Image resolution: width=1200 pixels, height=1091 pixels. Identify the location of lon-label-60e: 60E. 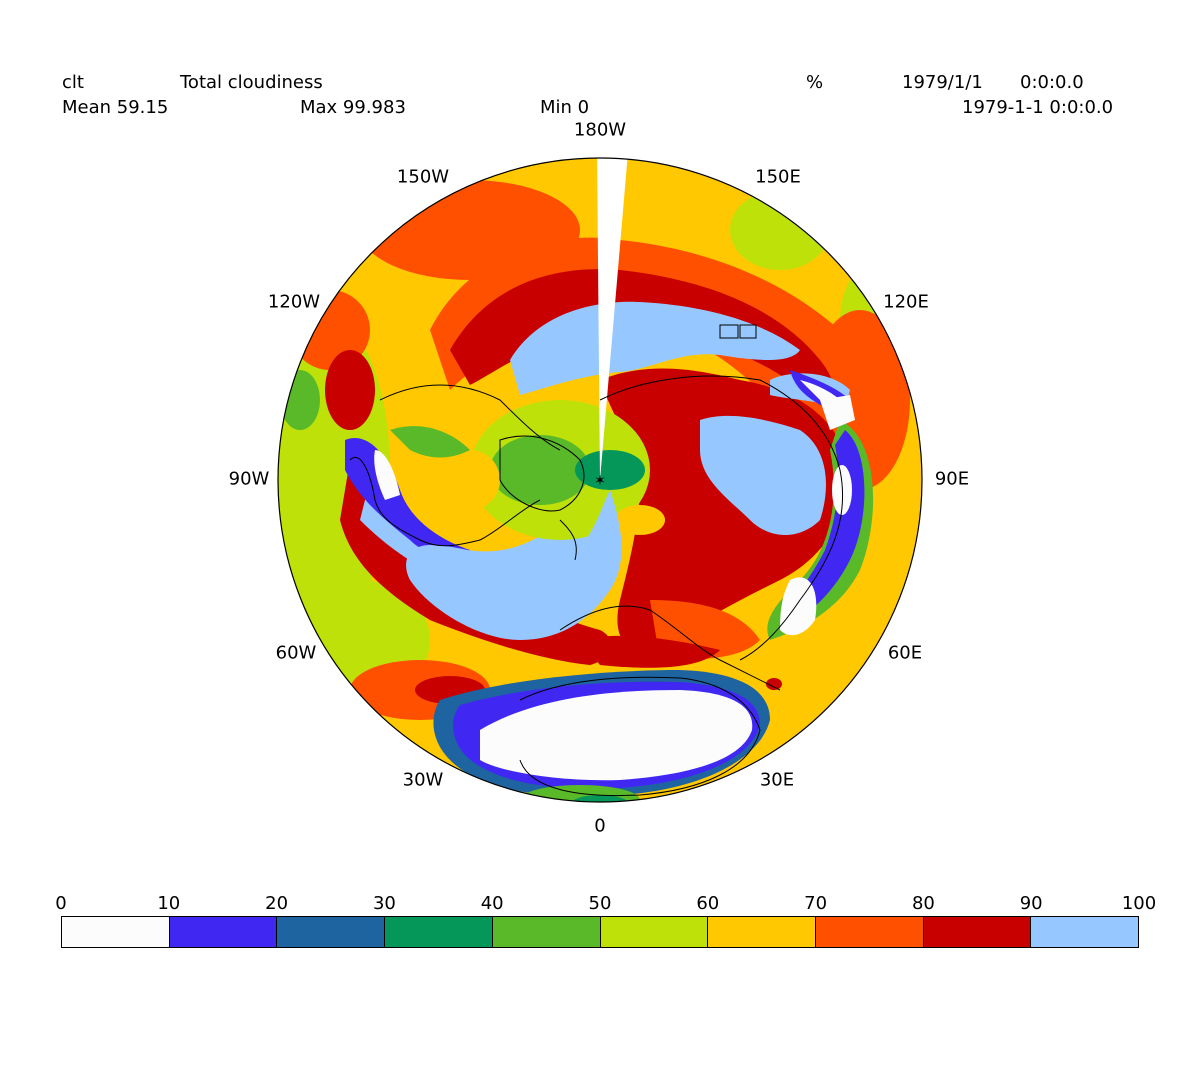
(905, 653).